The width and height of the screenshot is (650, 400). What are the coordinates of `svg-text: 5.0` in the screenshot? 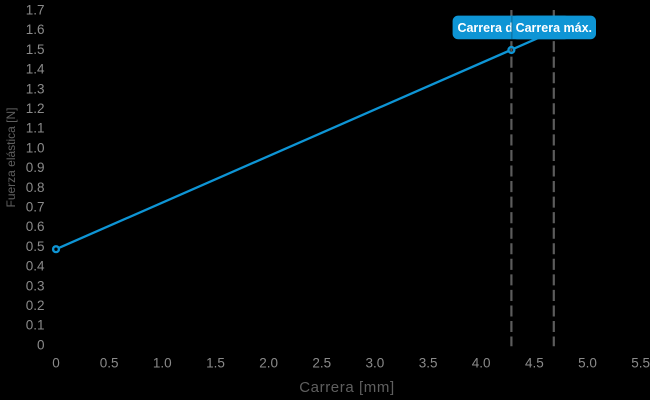 It's located at (587, 363).